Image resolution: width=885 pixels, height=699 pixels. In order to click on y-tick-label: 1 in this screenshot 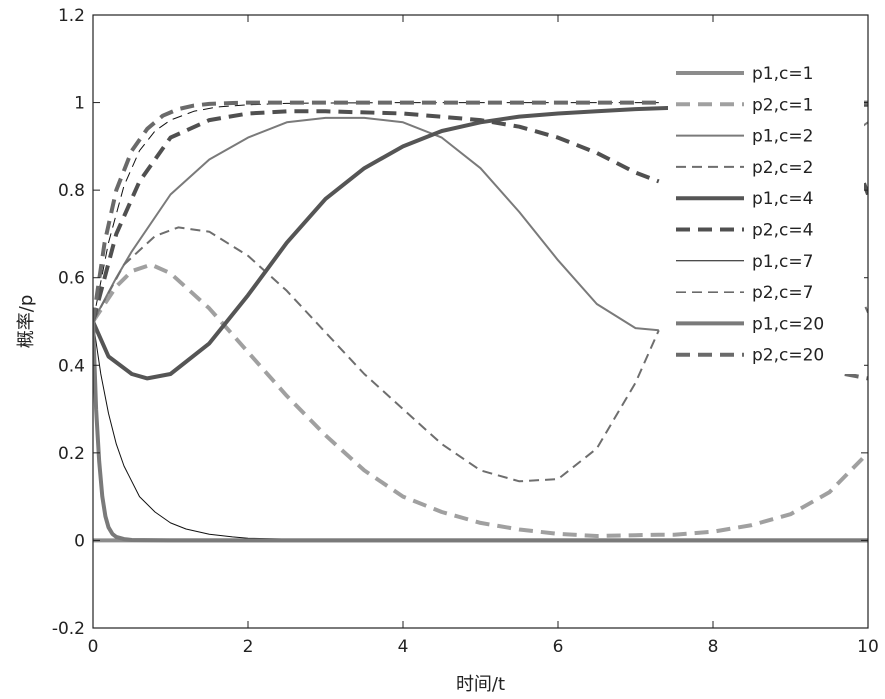, I will do `click(79, 104)`.